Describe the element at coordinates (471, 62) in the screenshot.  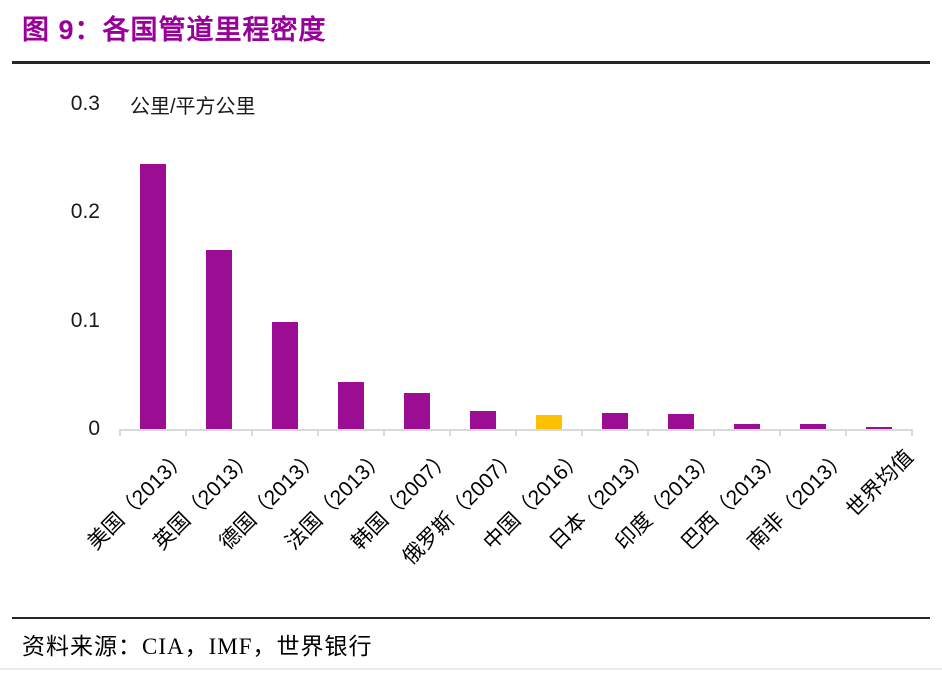
I see `title-divider` at that location.